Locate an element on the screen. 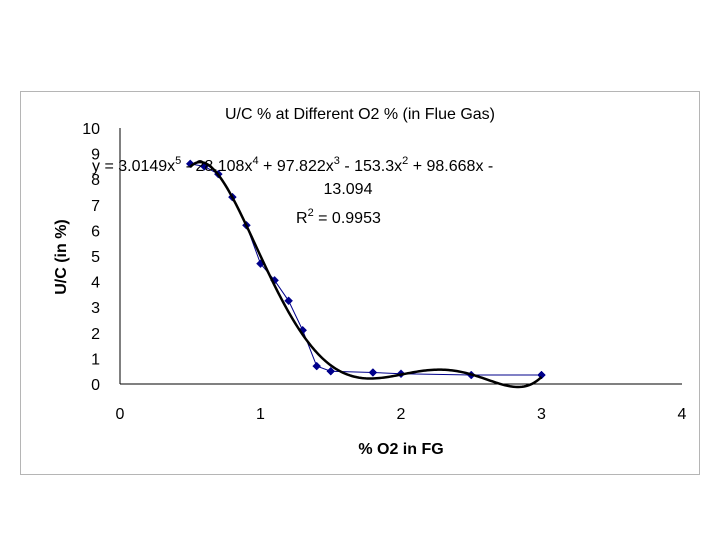 The height and width of the screenshot is (540, 720). y-tick-label: 1 is located at coordinates (95, 359).